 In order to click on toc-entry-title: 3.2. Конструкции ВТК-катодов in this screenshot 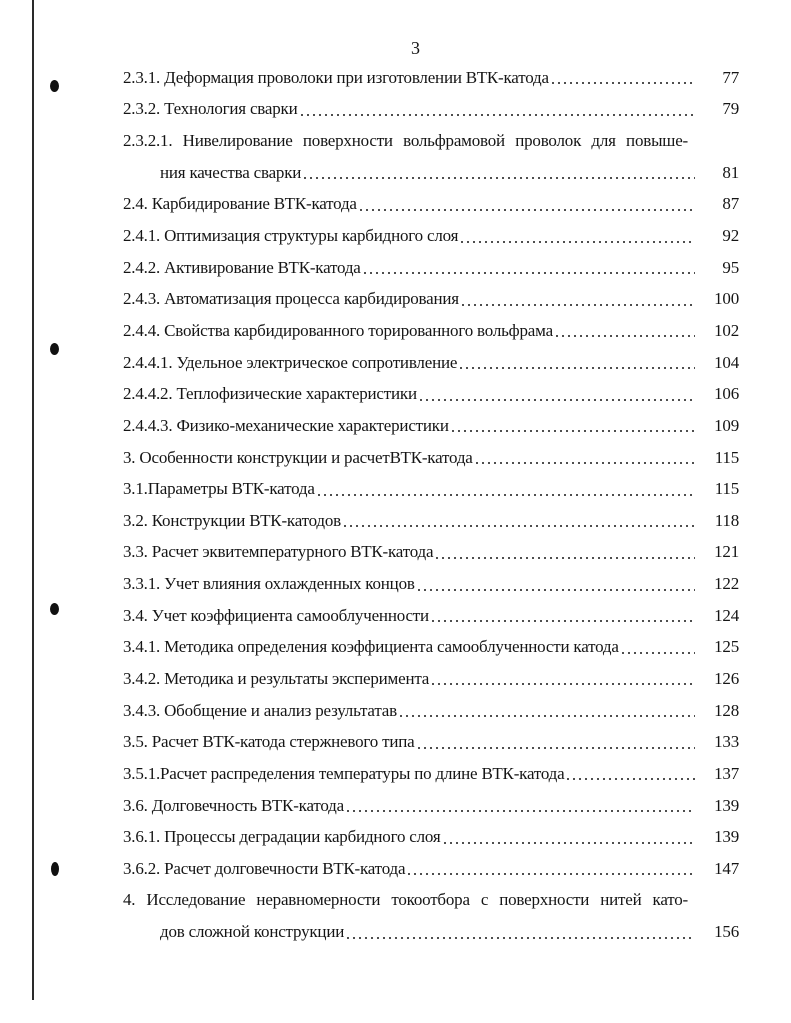, I will do `click(232, 520)`.